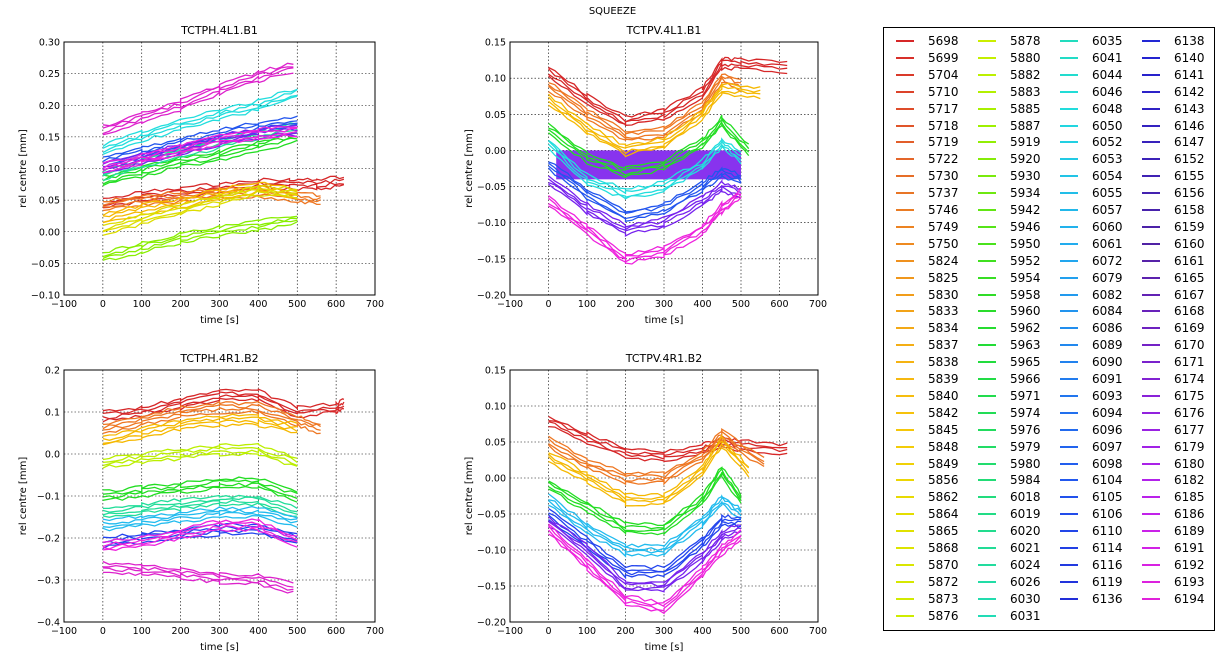  What do you see at coordinates (1189, 125) in the screenshot?
I see `legend-label: 6146` at bounding box center [1189, 125].